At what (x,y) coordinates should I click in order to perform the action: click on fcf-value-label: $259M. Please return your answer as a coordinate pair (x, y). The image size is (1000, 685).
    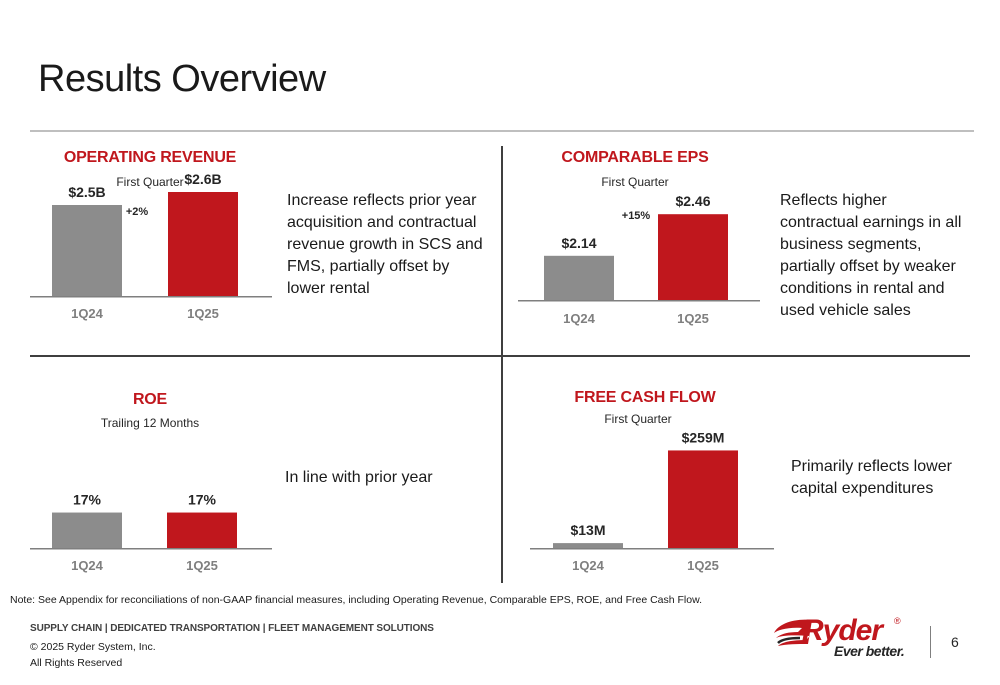
    Looking at the image, I should click on (703, 437).